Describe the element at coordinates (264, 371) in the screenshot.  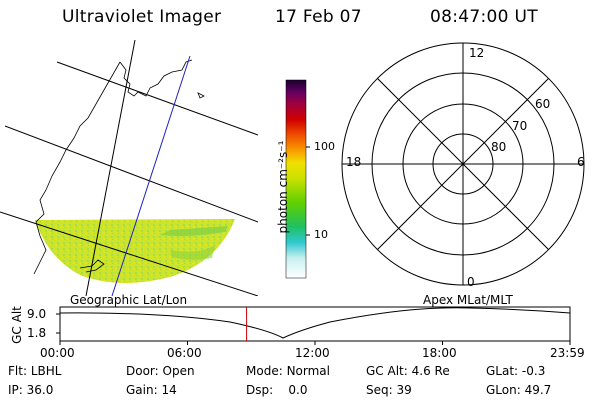
I see `mode-label: Mode:` at that location.